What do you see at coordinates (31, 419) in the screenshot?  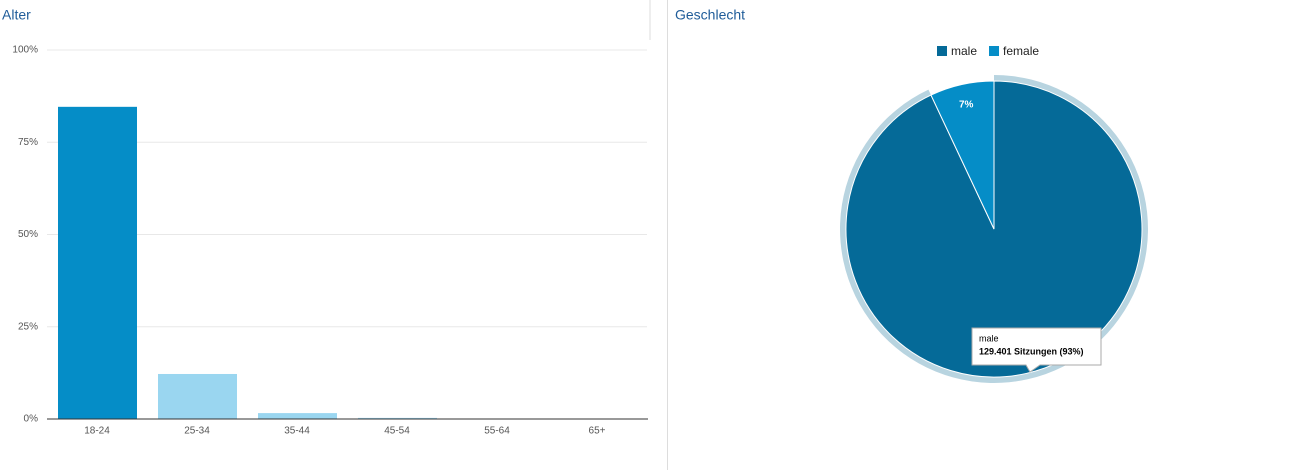 I see `y-tick-label: 0%` at bounding box center [31, 419].